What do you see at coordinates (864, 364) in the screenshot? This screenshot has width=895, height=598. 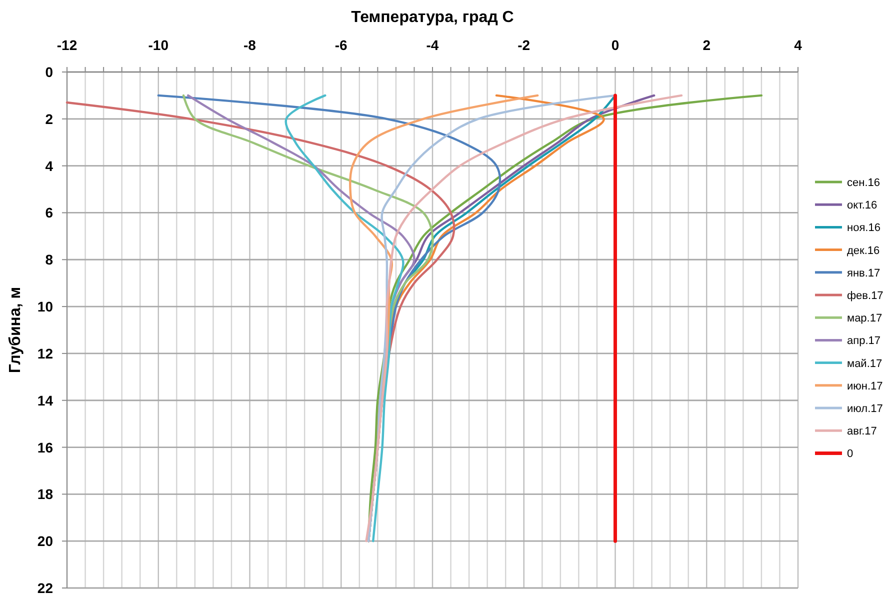 I see `legend-label: май.17` at bounding box center [864, 364].